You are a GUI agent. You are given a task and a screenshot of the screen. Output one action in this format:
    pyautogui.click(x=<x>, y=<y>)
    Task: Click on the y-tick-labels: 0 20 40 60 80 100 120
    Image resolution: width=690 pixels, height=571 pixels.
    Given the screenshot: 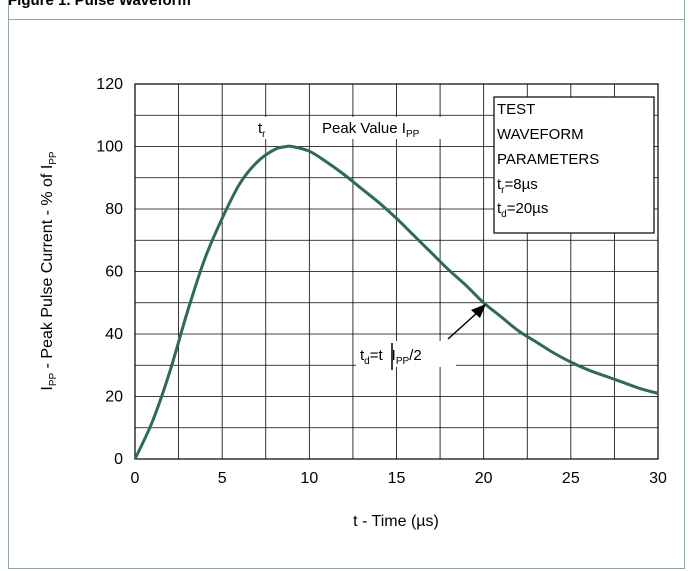 What is the action you would take?
    pyautogui.click(x=109, y=272)
    